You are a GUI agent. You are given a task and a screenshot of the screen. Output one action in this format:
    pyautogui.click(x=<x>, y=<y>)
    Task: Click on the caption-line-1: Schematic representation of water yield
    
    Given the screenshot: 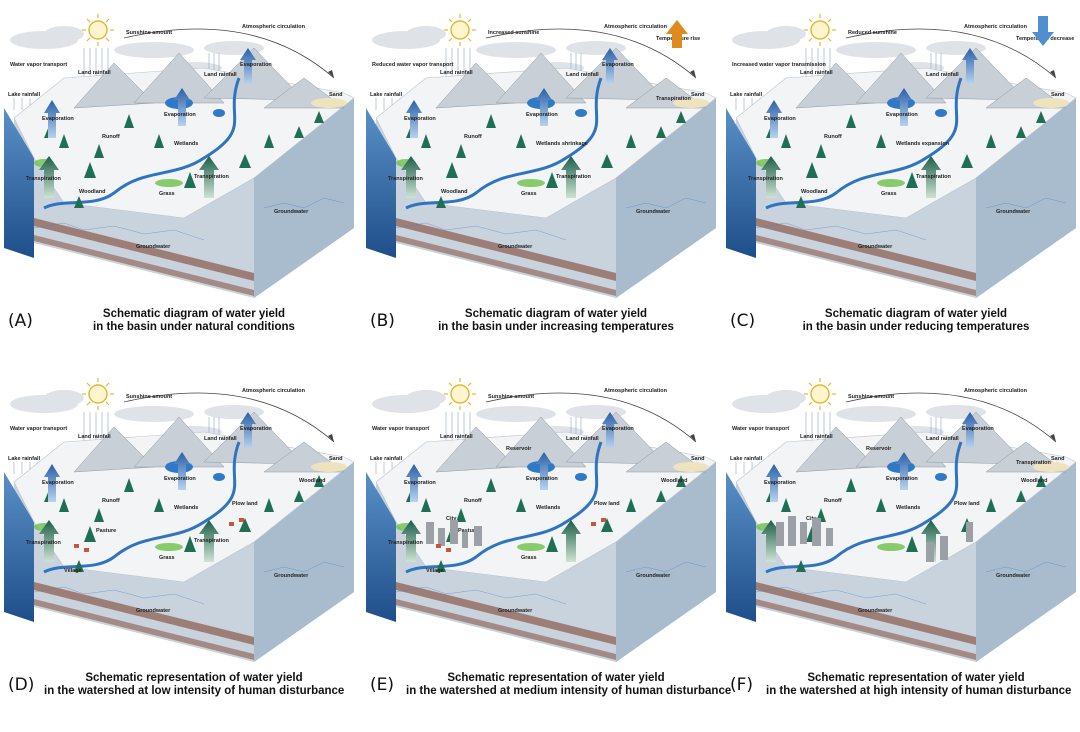 What is the action you would take?
    pyautogui.click(x=194, y=678)
    